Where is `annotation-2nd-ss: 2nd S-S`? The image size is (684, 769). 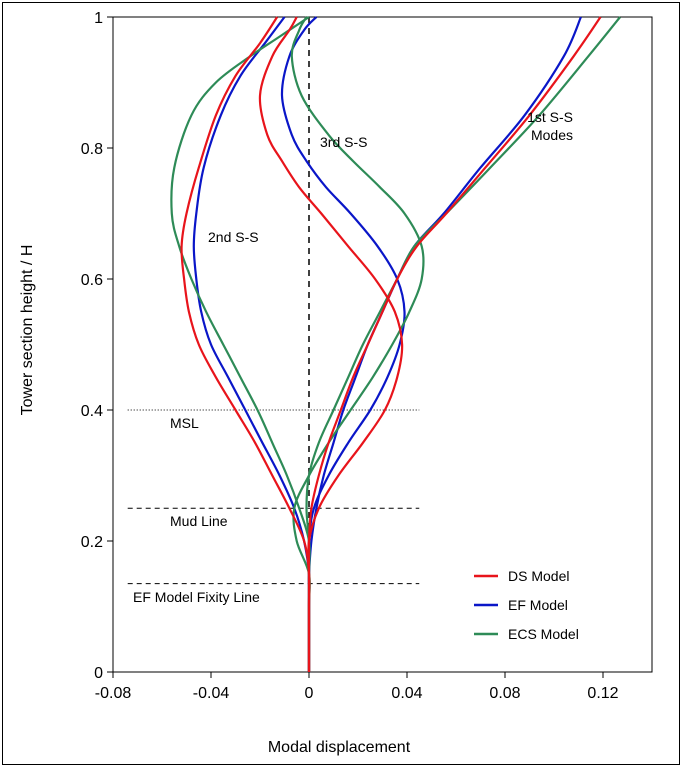
annotation-2nd-ss: 2nd S-S is located at coordinates (233, 237).